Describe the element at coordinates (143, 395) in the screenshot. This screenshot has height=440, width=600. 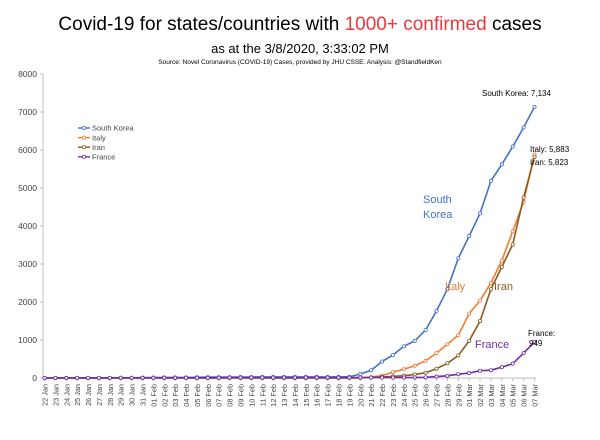
I see `x-tick-label: 31 Jan` at that location.